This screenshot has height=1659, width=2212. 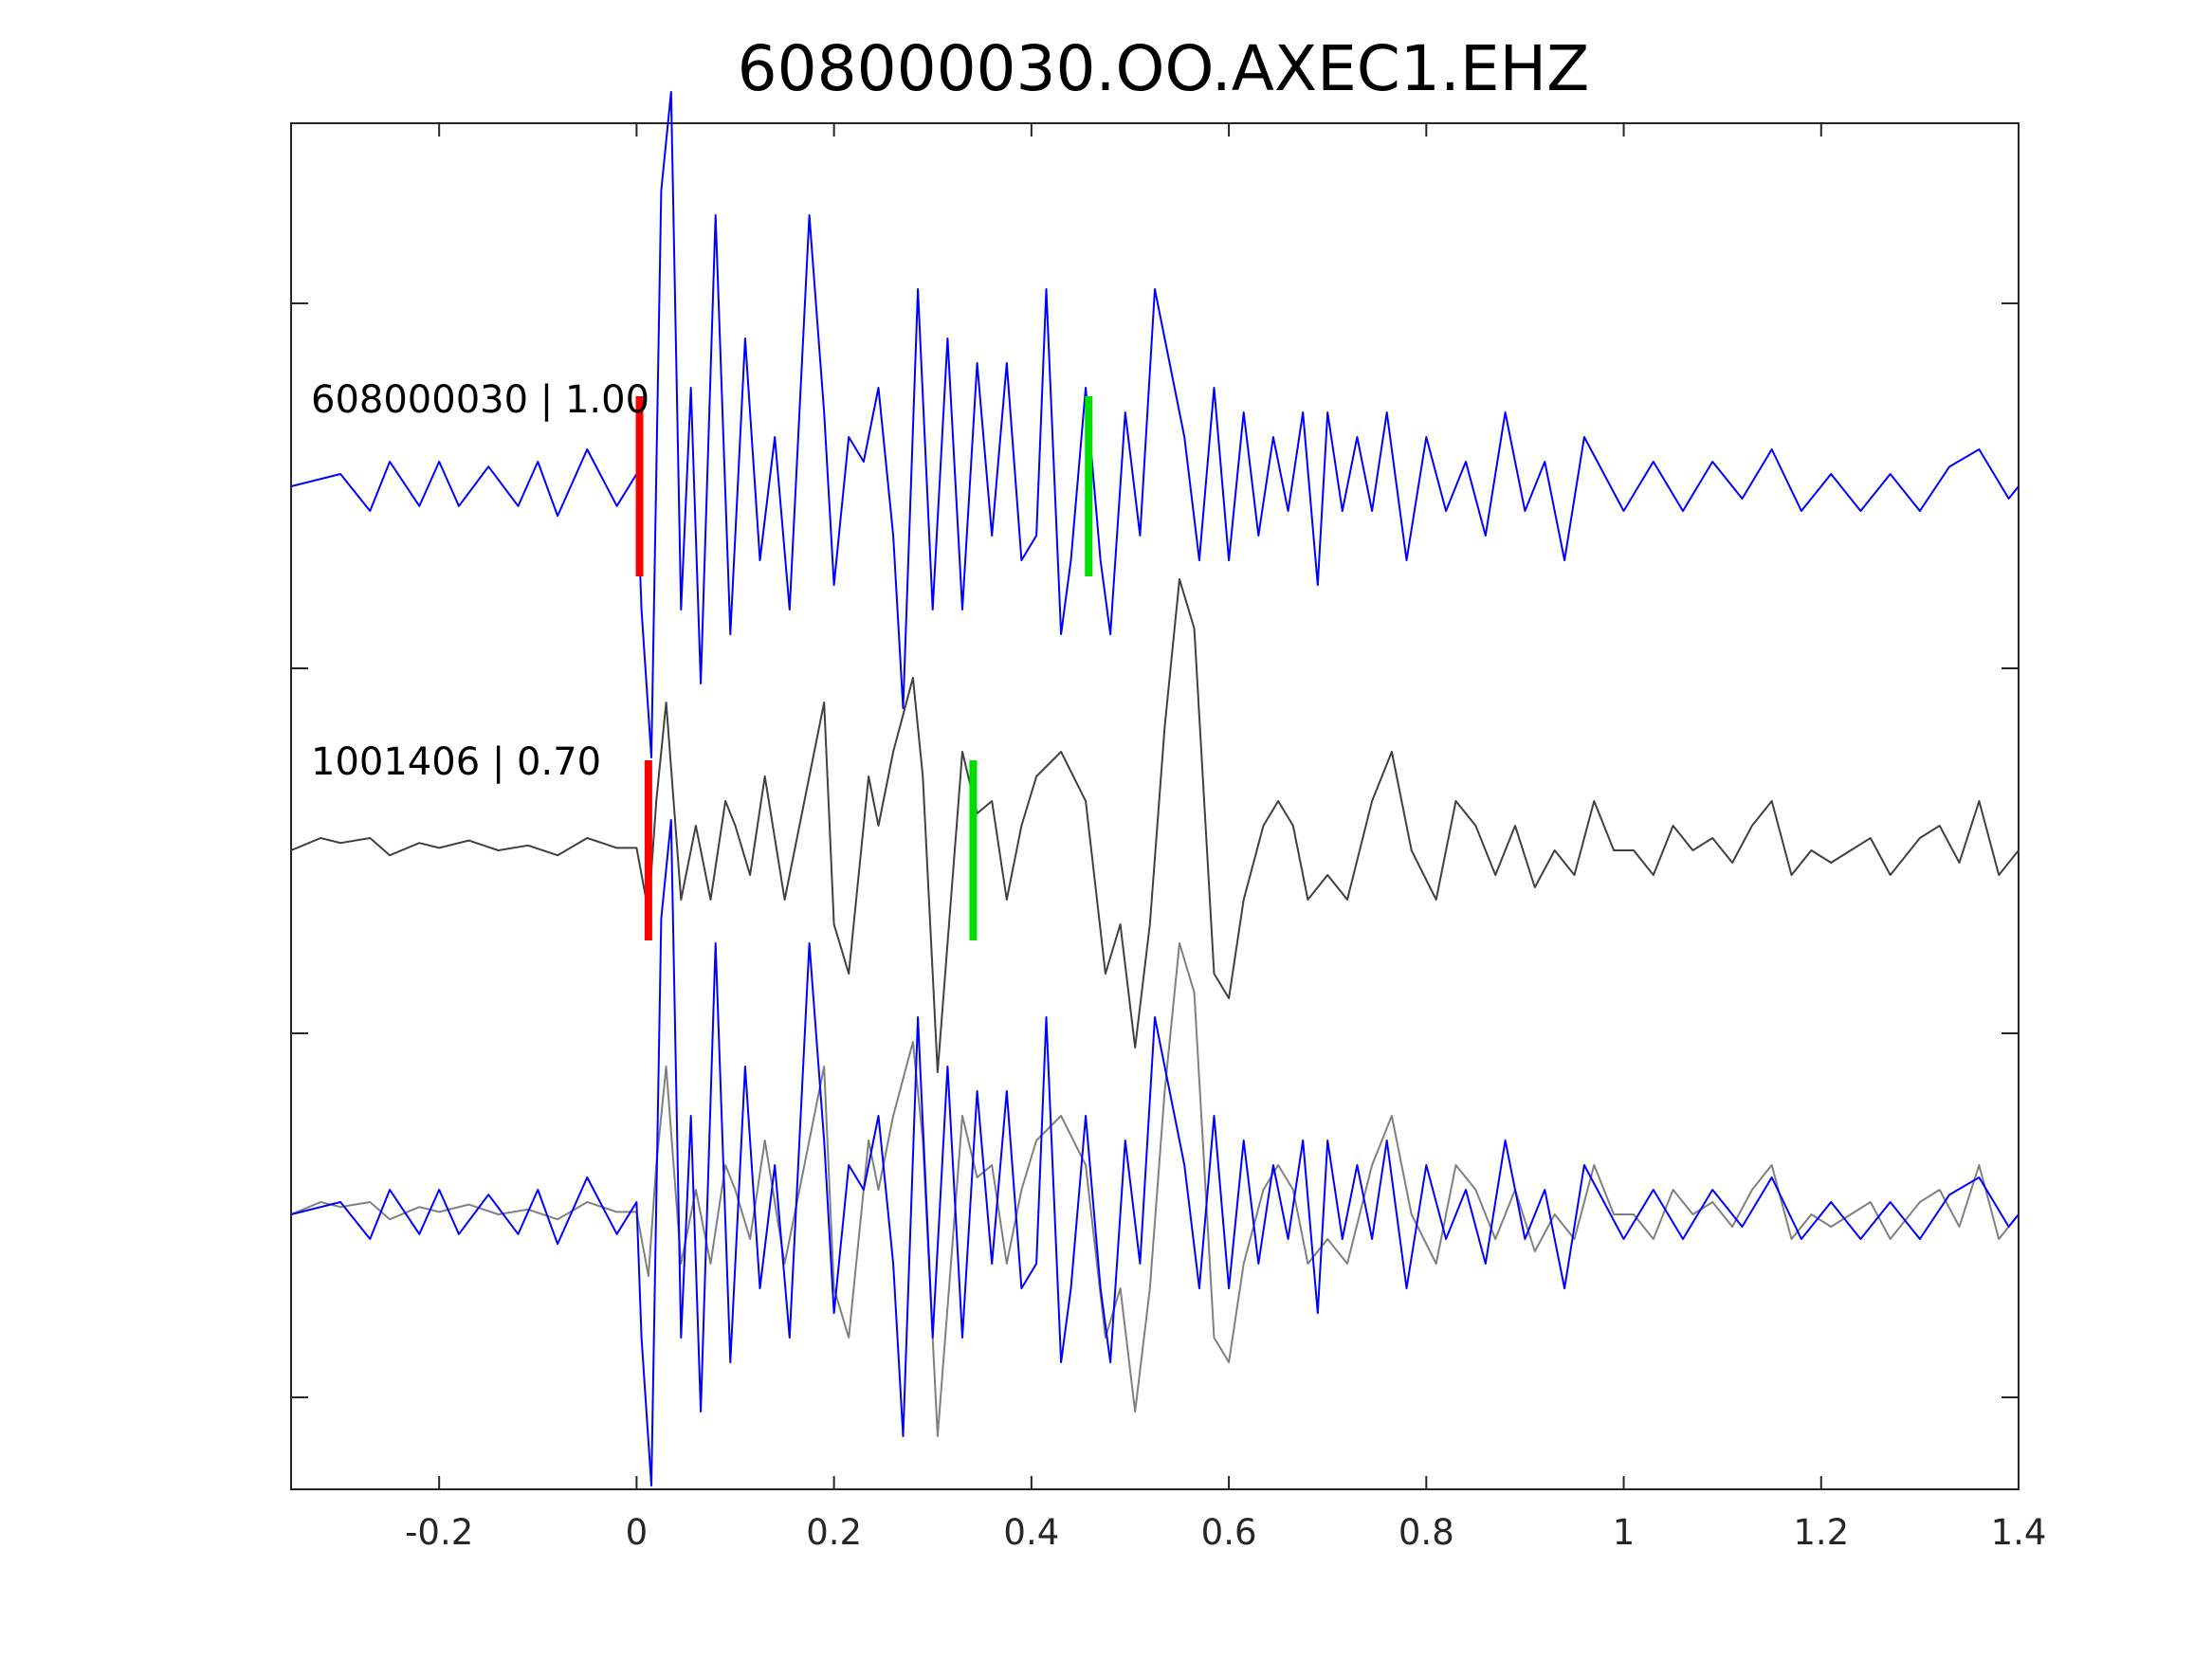 What do you see at coordinates (1164, 68) in the screenshot?
I see `chart-title: 608000030.OO.AXEC1.EHZ` at bounding box center [1164, 68].